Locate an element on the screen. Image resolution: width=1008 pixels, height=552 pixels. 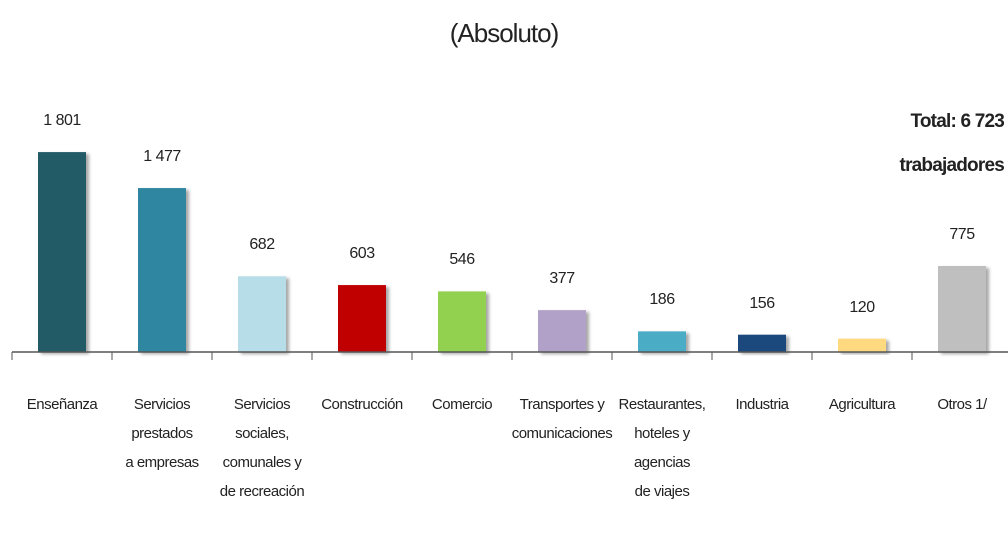
value-label: 120 is located at coordinates (862, 307).